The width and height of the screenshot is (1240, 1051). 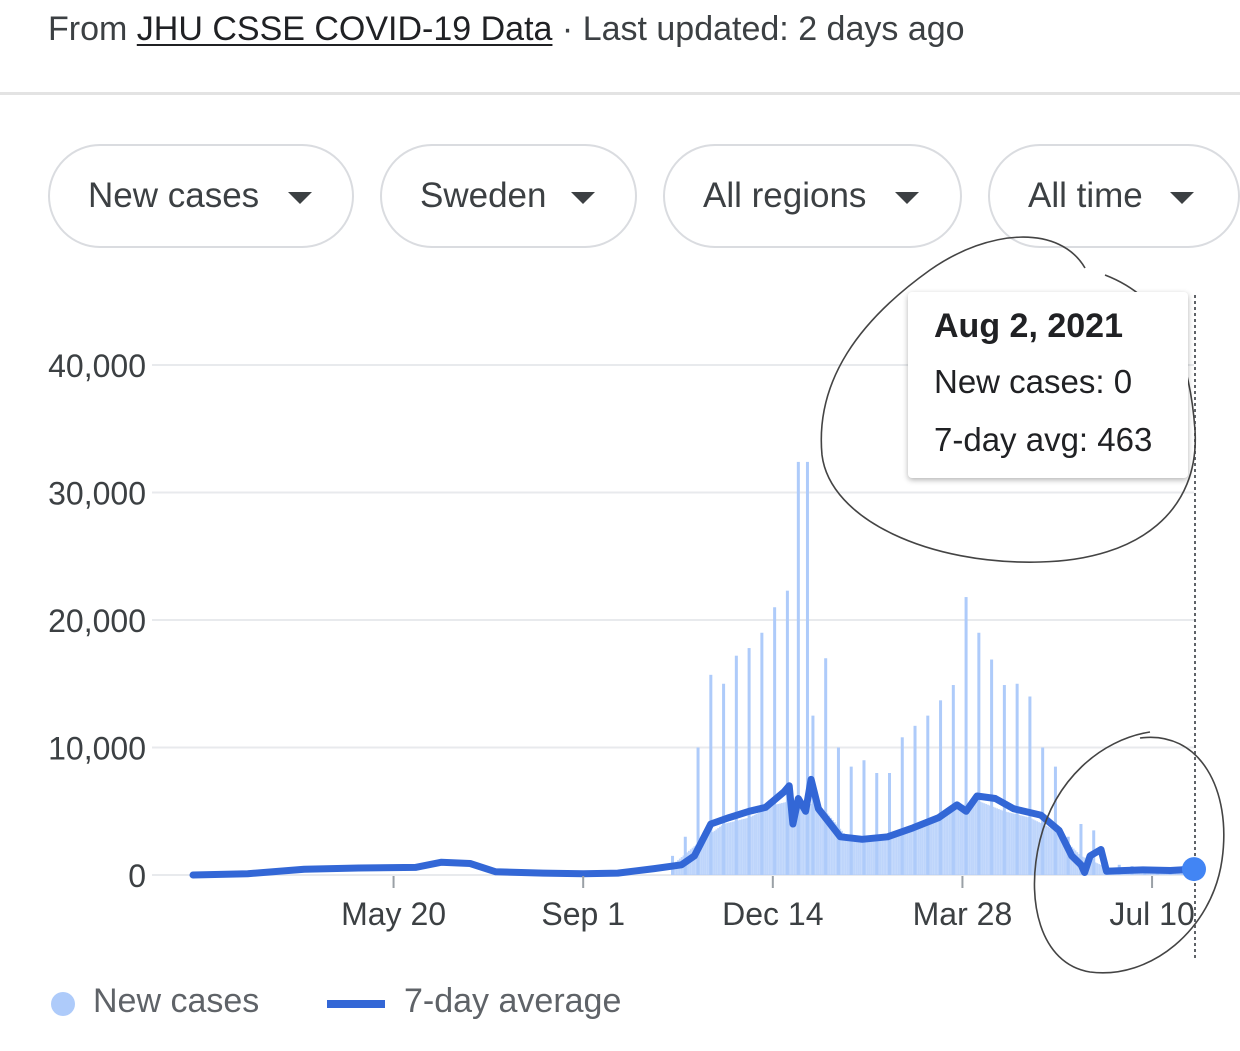 What do you see at coordinates (356, 1004) in the screenshot?
I see `seven-day-legend-line-icon` at bounding box center [356, 1004].